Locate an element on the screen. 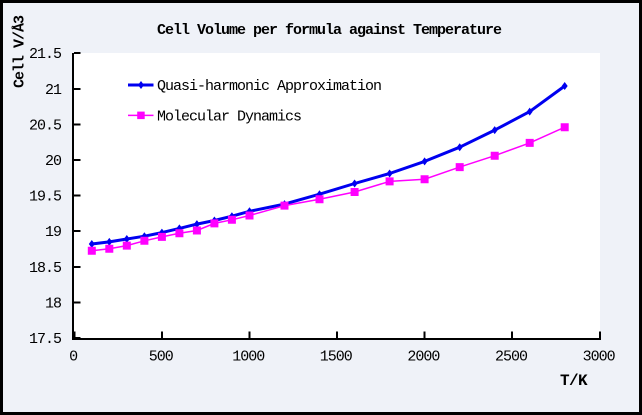 The width and height of the screenshot is (642, 415). svg-text: 1500 is located at coordinates (336, 357).